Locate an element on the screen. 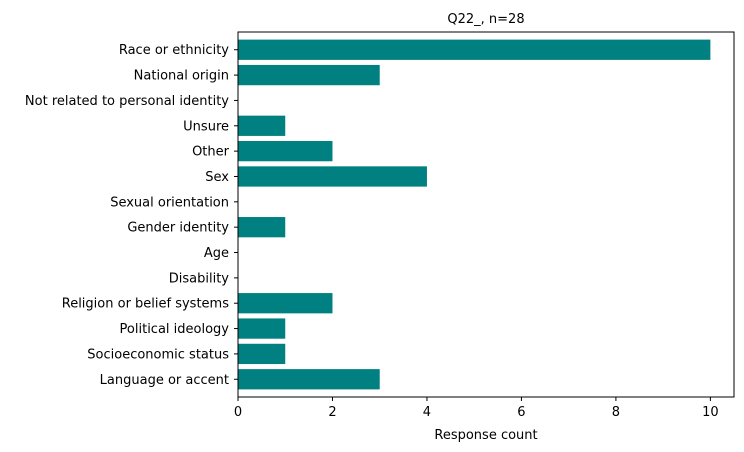 This screenshot has height=452, width=744. y-tick-label: Disability is located at coordinates (199, 278).